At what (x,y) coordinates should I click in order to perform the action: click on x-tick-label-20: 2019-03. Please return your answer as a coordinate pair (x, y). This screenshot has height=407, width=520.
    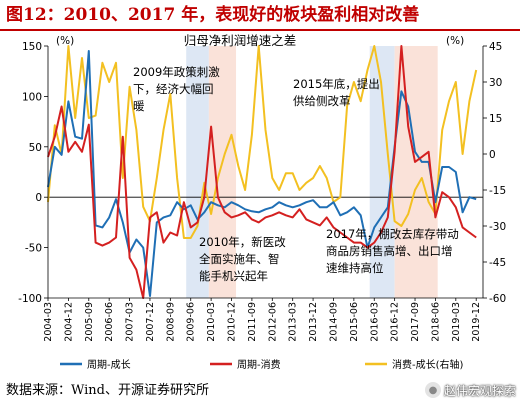
    Looking at the image, I should click on (456, 322).